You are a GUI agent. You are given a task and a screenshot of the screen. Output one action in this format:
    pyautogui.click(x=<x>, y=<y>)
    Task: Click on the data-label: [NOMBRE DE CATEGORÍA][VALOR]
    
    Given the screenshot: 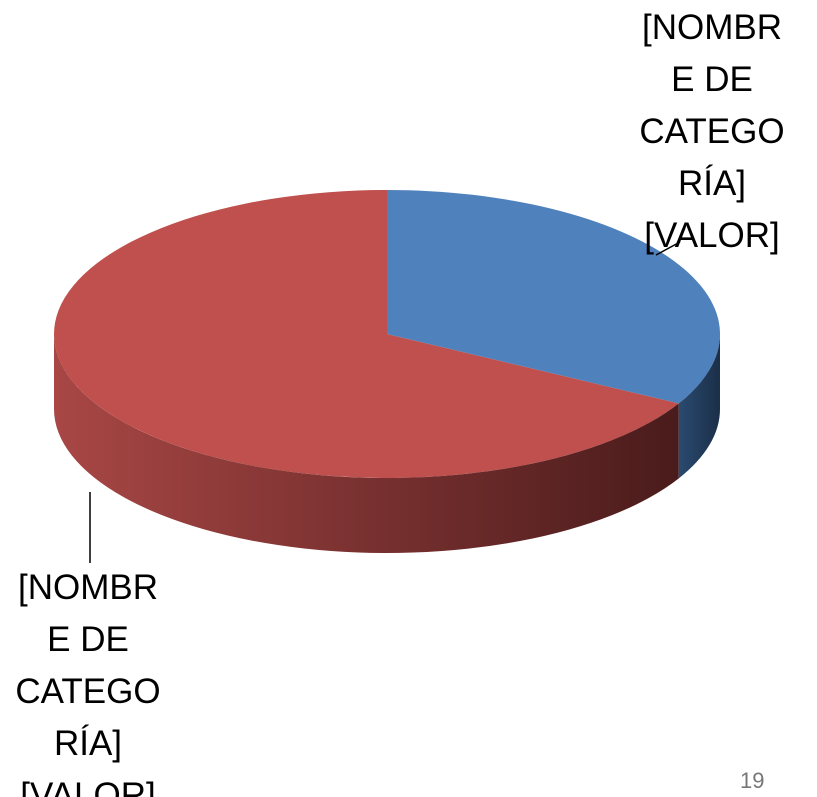 What is the action you would take?
    pyautogui.click(x=712, y=131)
    